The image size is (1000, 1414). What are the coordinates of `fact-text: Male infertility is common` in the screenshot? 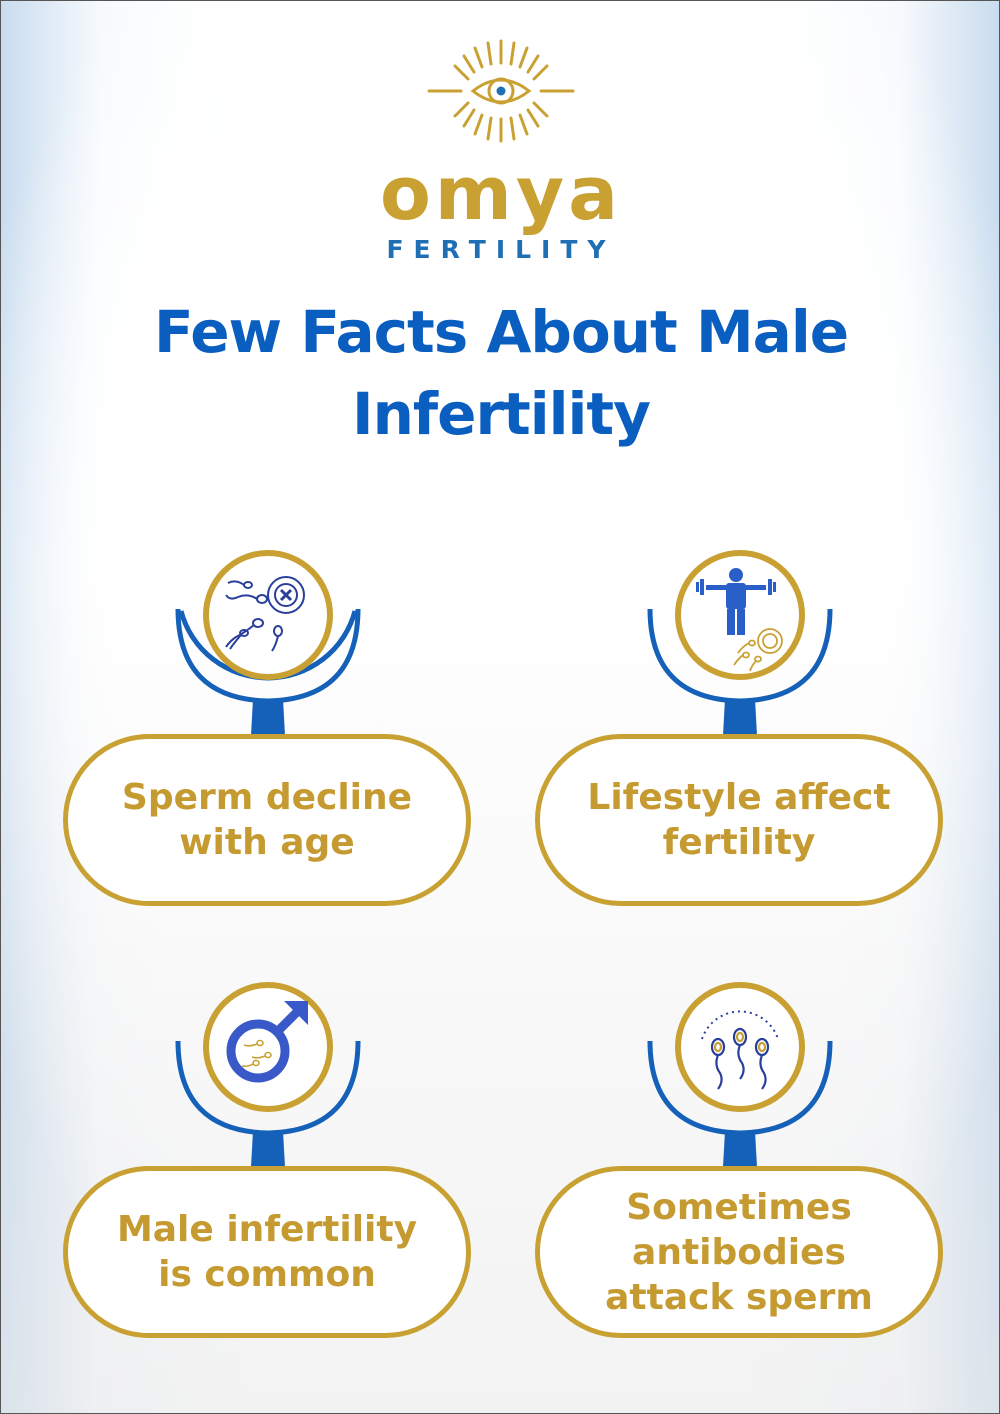 It's located at (267, 1252).